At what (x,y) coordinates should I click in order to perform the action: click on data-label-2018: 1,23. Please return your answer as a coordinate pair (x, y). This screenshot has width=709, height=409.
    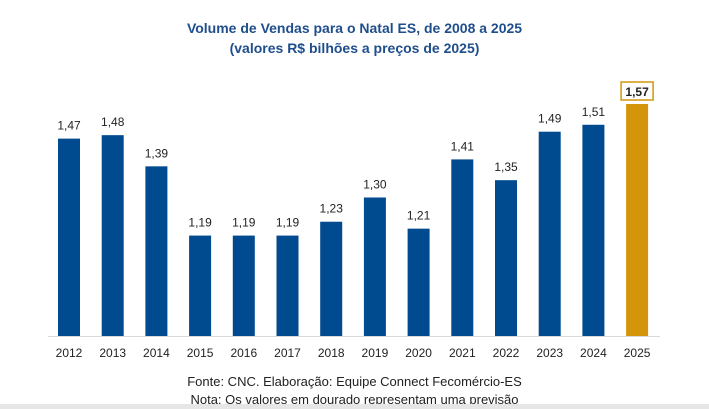
    Looking at the image, I should click on (332, 209).